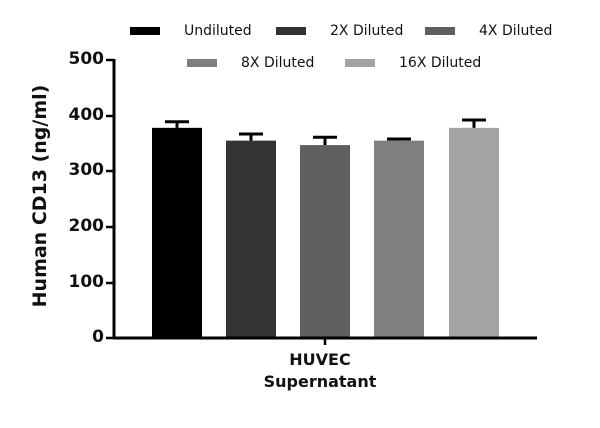 The width and height of the screenshot is (600, 428). I want to click on bar-2x-diluted, so click(251, 239).